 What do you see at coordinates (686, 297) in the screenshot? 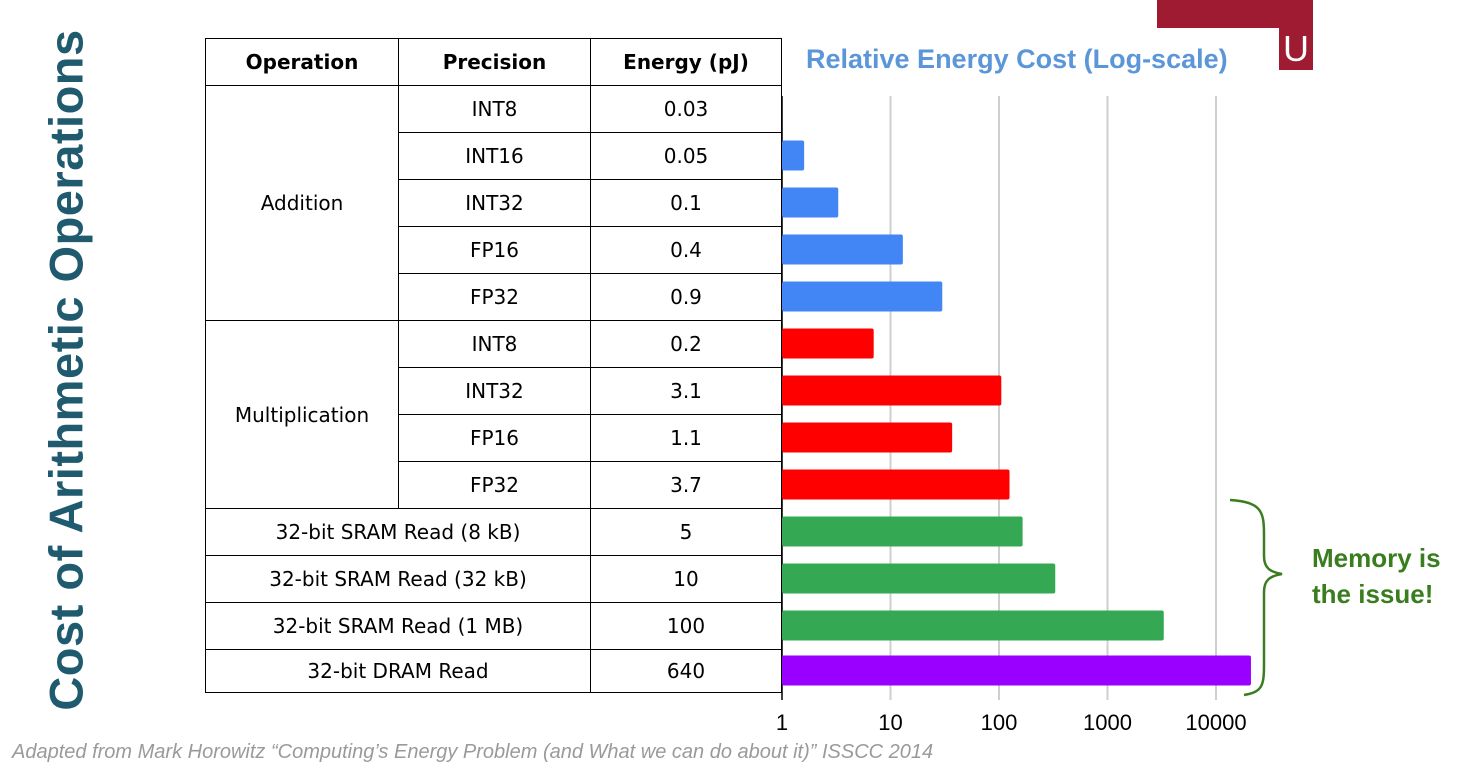
I see `energy-cell: 0.9` at bounding box center [686, 297].